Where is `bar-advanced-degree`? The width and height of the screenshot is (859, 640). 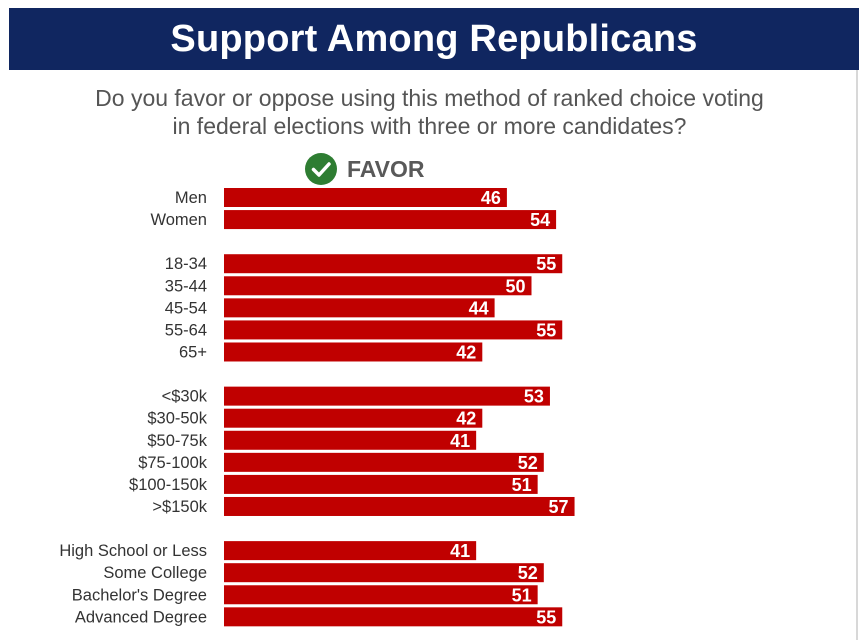 bar-advanced-degree is located at coordinates (393, 617).